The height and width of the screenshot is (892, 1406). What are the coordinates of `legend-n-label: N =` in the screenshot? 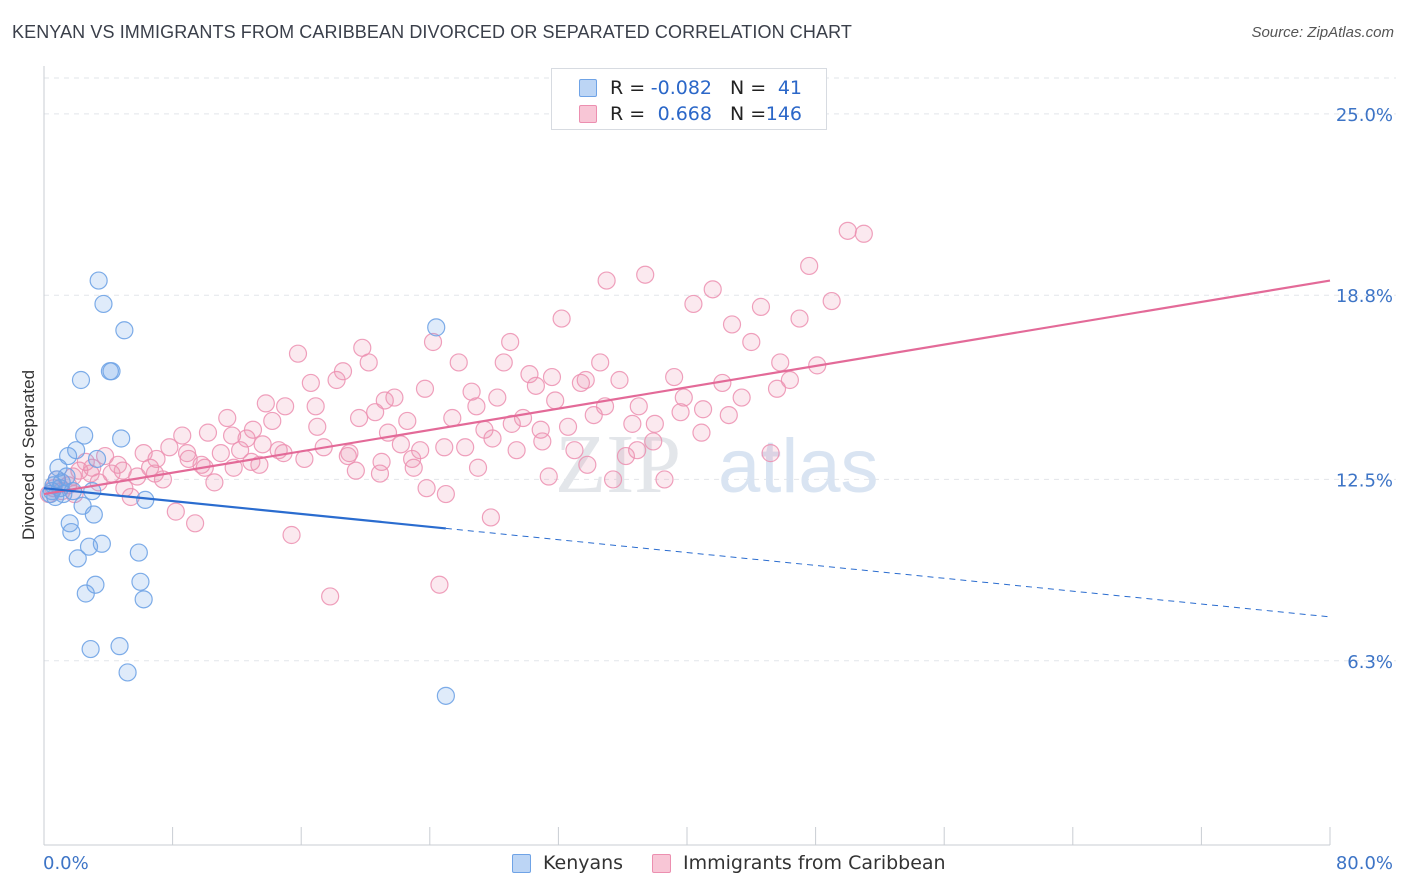 It's located at (748, 88).